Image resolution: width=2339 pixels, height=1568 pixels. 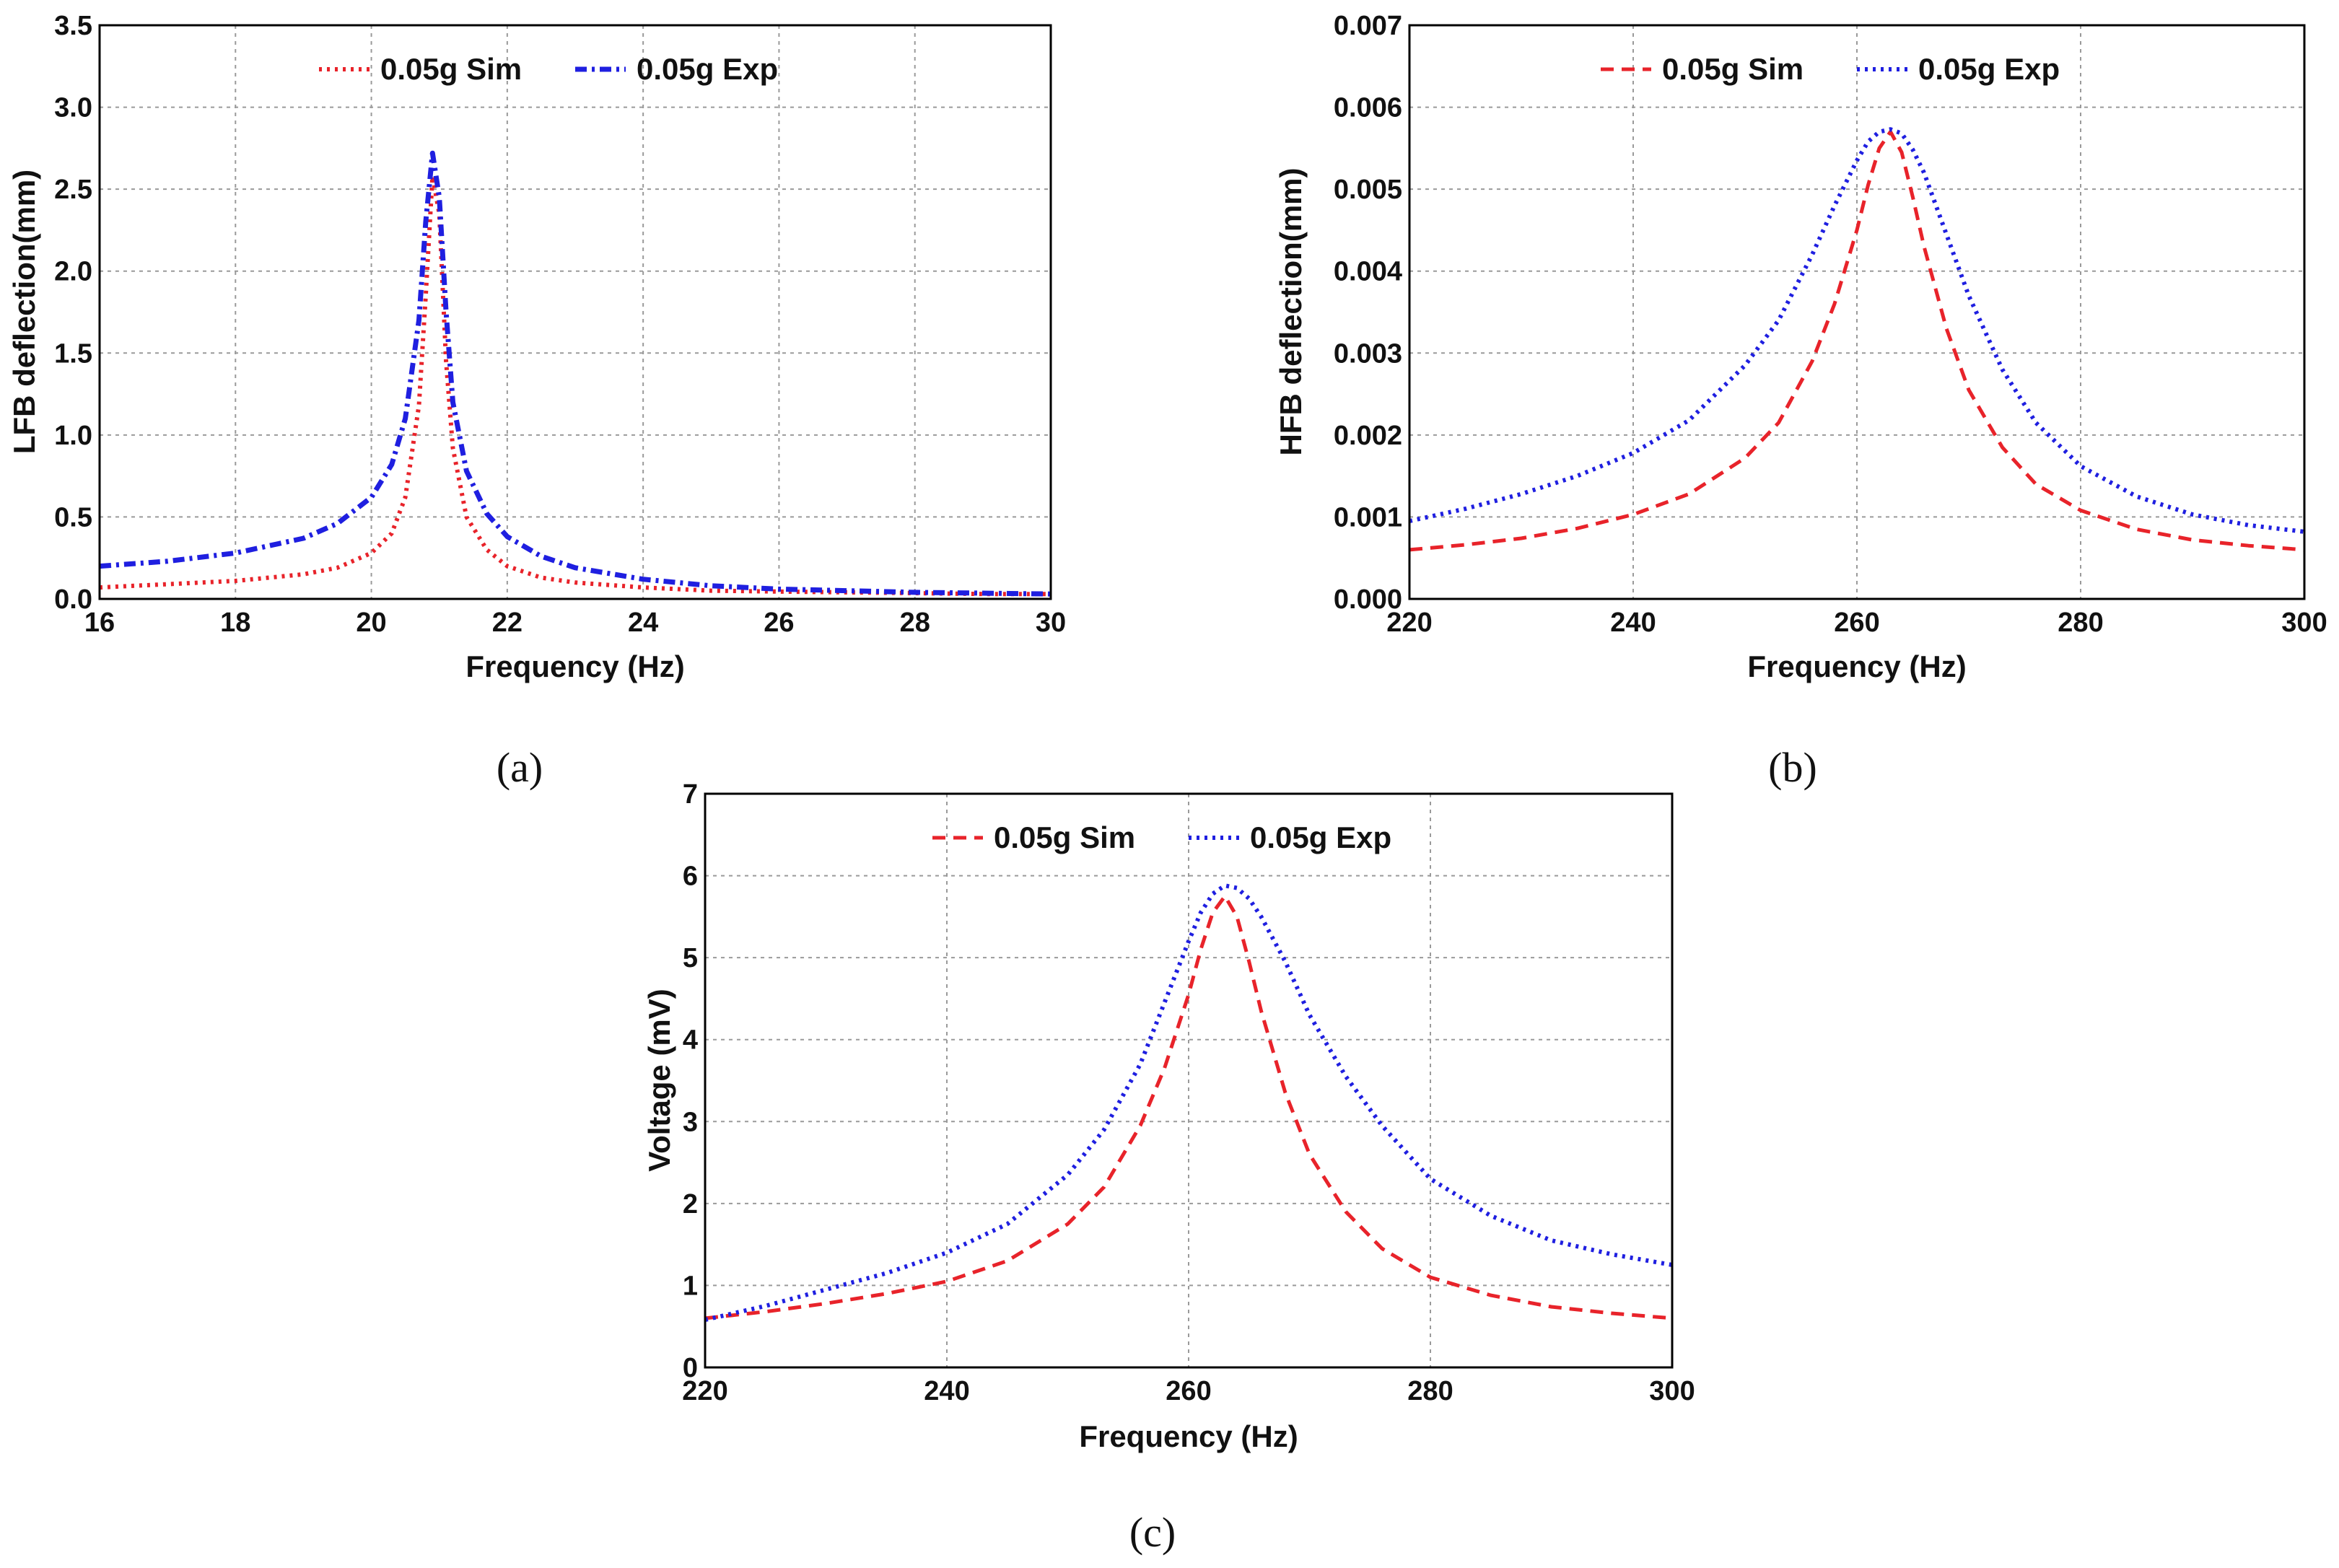 I want to click on grid-b, so click(x=1857, y=312).